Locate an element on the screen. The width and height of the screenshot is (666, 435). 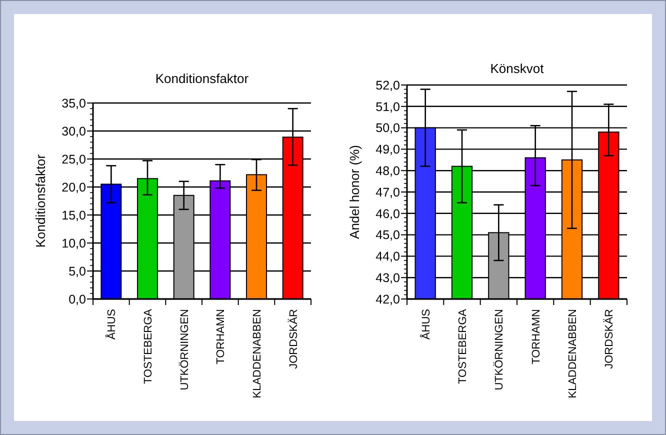
y-tick-label: 52,0 is located at coordinates (388, 85).